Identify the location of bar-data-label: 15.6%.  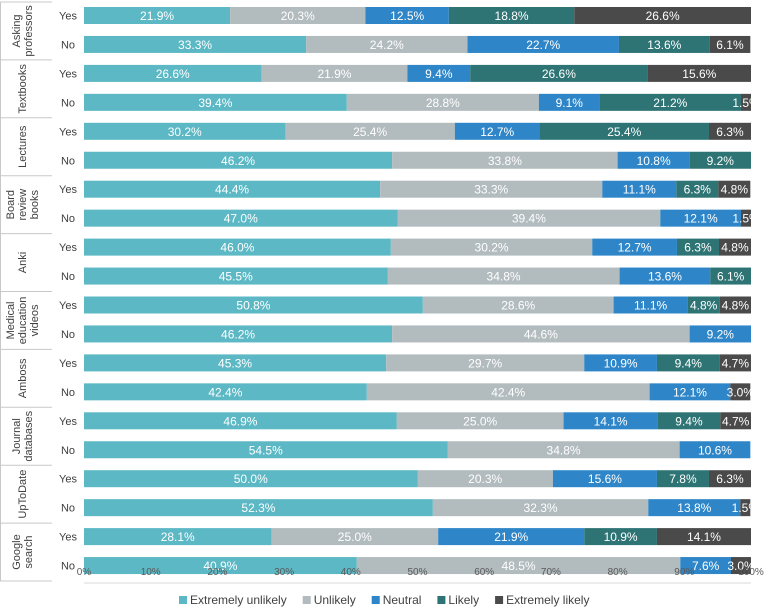
(605, 479).